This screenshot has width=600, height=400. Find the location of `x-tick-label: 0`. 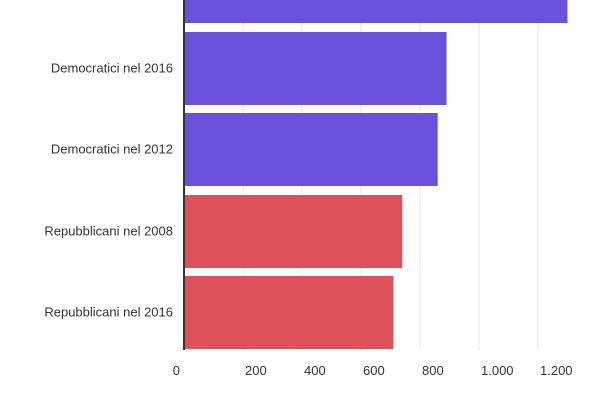

x-tick-label: 0 is located at coordinates (176, 370).